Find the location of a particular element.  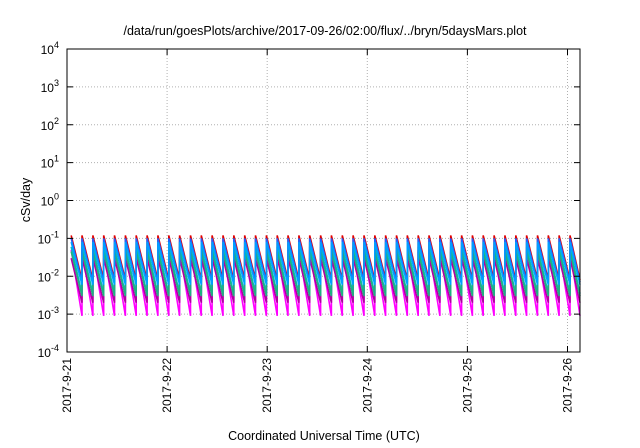

y-tick-label: 10⁻¹ is located at coordinates (48, 237).